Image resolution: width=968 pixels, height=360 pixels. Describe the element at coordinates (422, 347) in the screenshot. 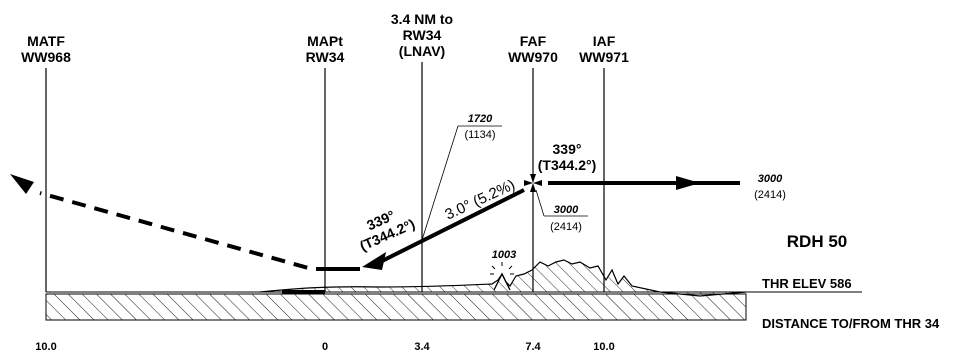

I see `distance-label-vdp: 3.4` at that location.